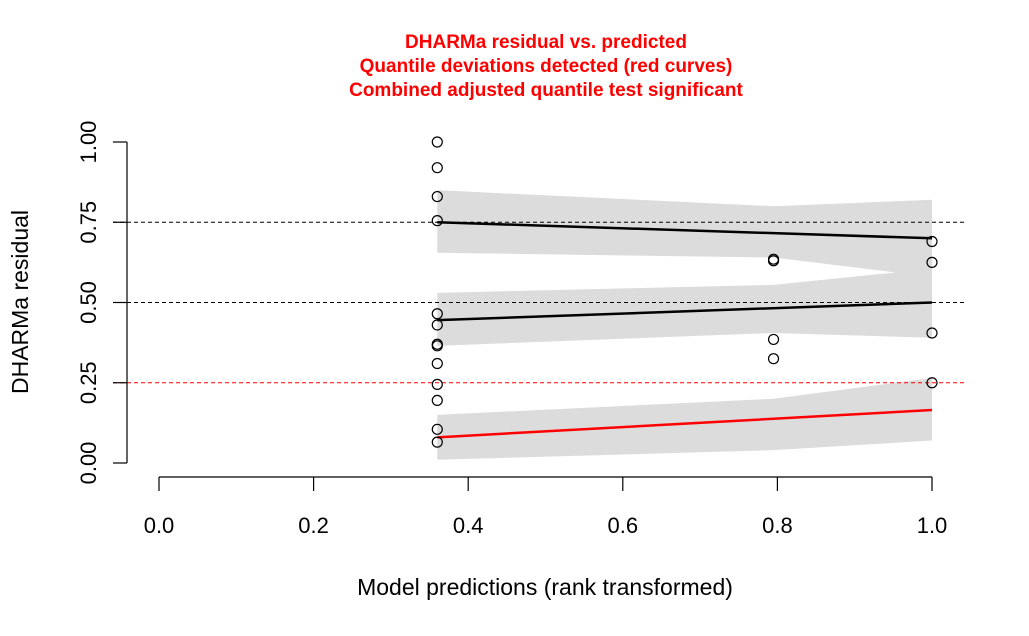 This screenshot has height=636, width=1029. Describe the element at coordinates (777, 525) in the screenshot. I see `x-tick-label: 0.8` at that location.